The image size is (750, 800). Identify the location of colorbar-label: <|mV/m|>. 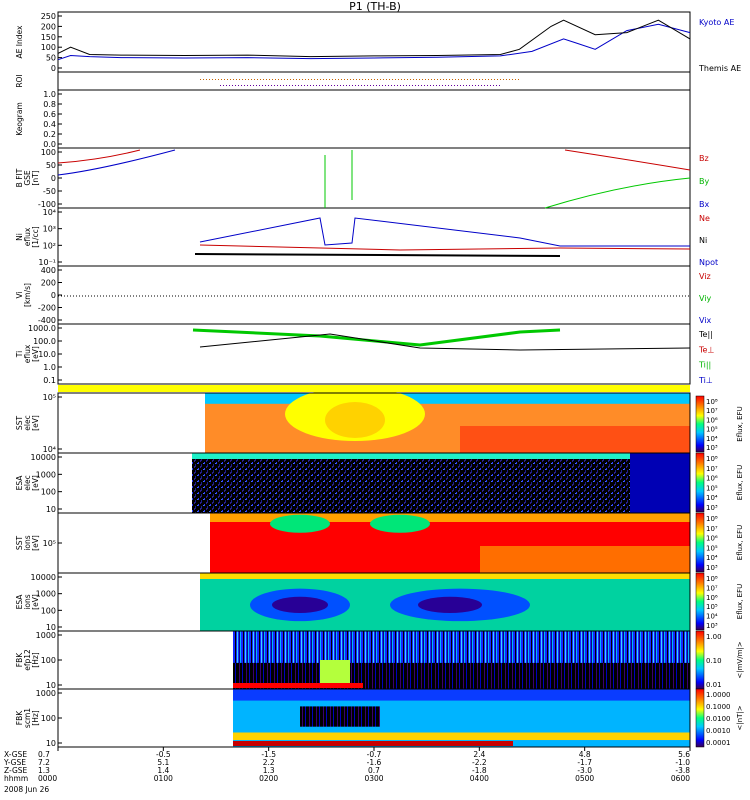
(740, 659).